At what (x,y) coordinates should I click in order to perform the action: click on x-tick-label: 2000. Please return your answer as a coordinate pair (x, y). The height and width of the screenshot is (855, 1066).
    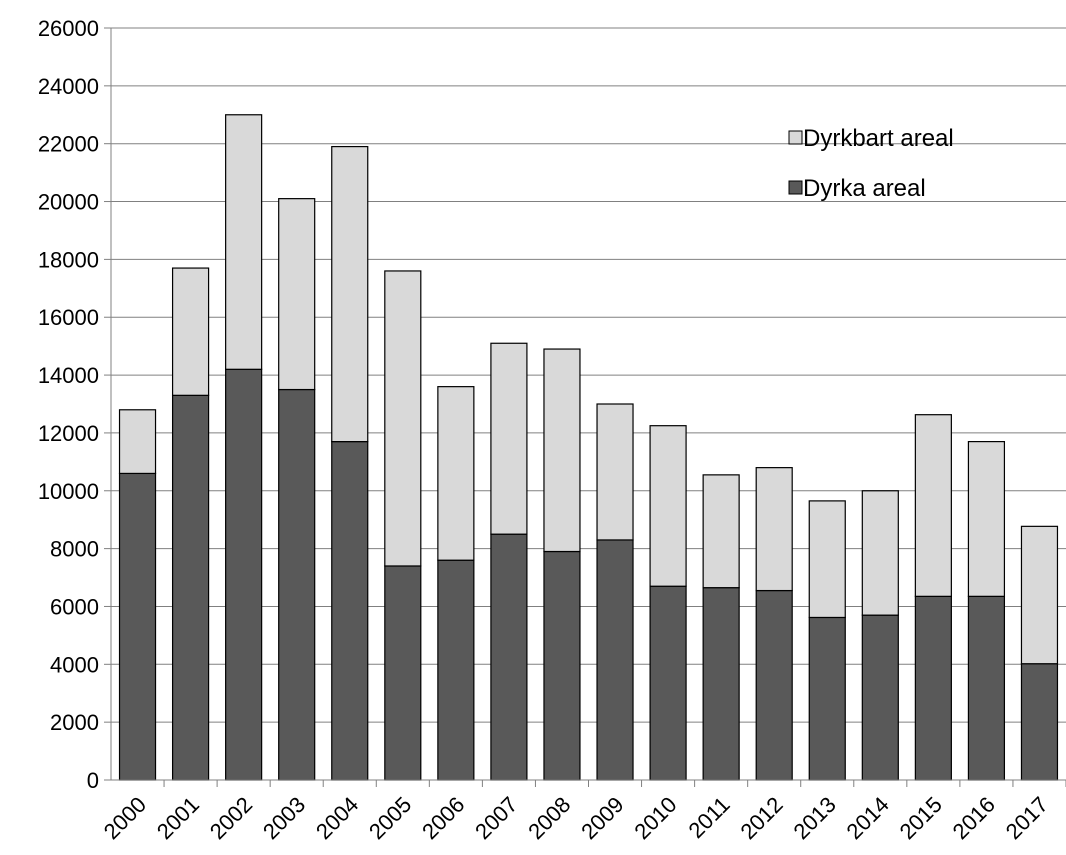
    Looking at the image, I should click on (125, 818).